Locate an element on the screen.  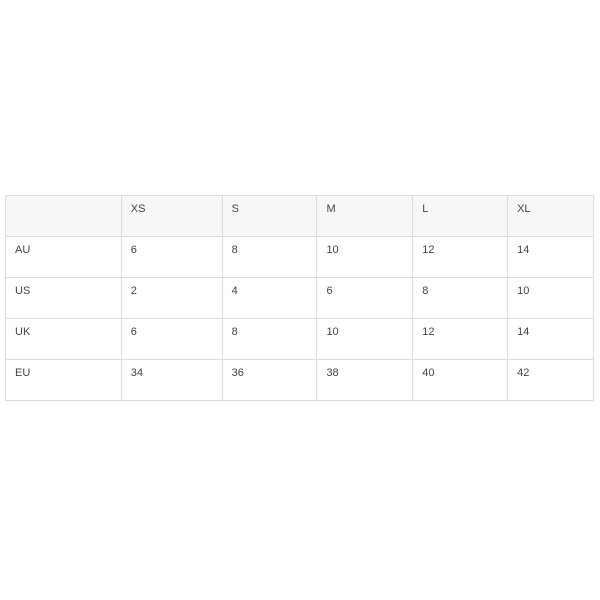
row-header: UK is located at coordinates (63, 339).